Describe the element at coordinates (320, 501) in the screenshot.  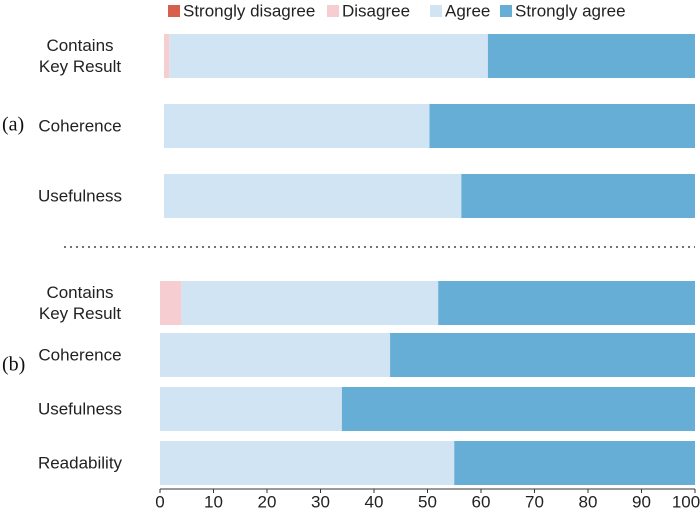
I see `x-tick-label: 30` at that location.